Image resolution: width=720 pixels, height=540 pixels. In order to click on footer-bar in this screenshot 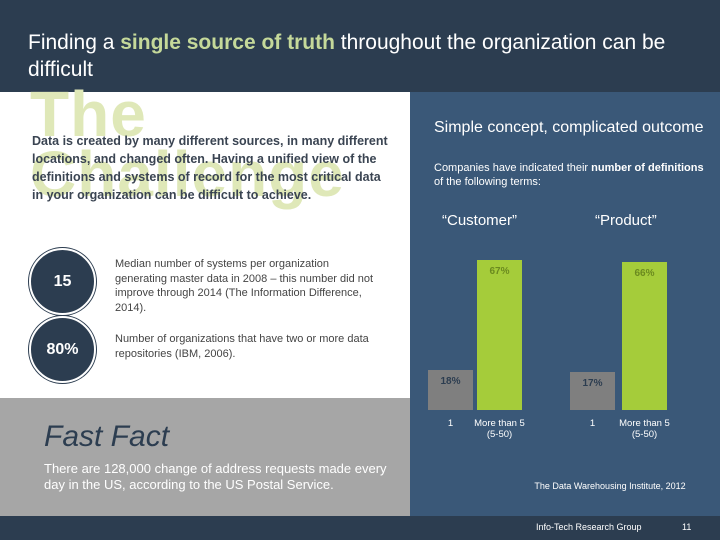, I will do `click(360, 528)`.